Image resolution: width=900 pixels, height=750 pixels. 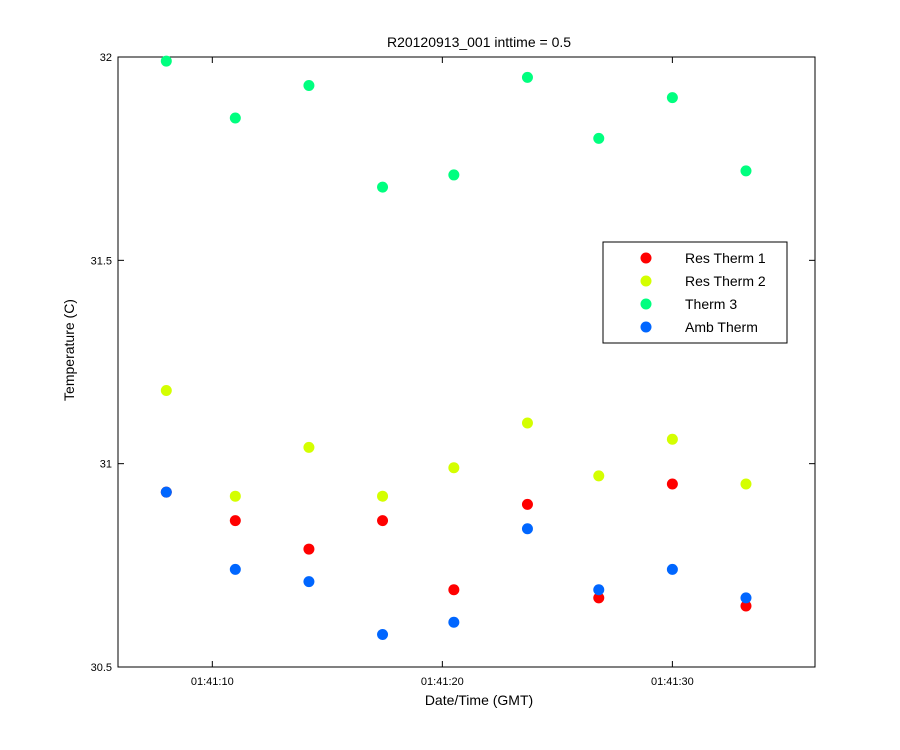 I want to click on x-tick-label: 01:41:20, so click(x=442, y=682).